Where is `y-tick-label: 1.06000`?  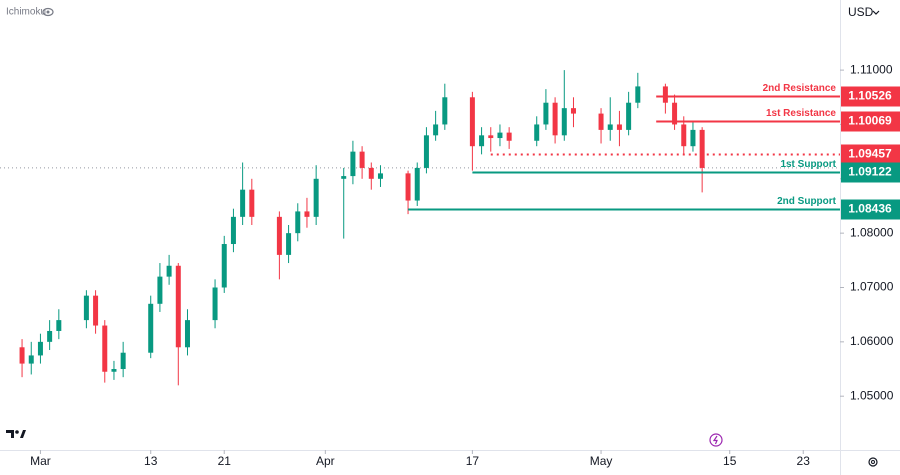 y-tick-label: 1.06000 is located at coordinates (872, 341).